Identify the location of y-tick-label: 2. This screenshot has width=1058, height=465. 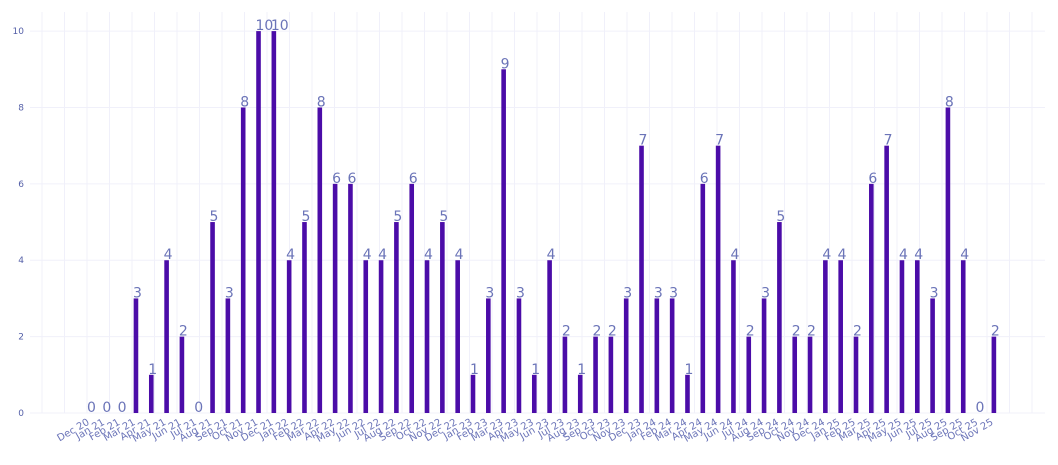
(21, 338).